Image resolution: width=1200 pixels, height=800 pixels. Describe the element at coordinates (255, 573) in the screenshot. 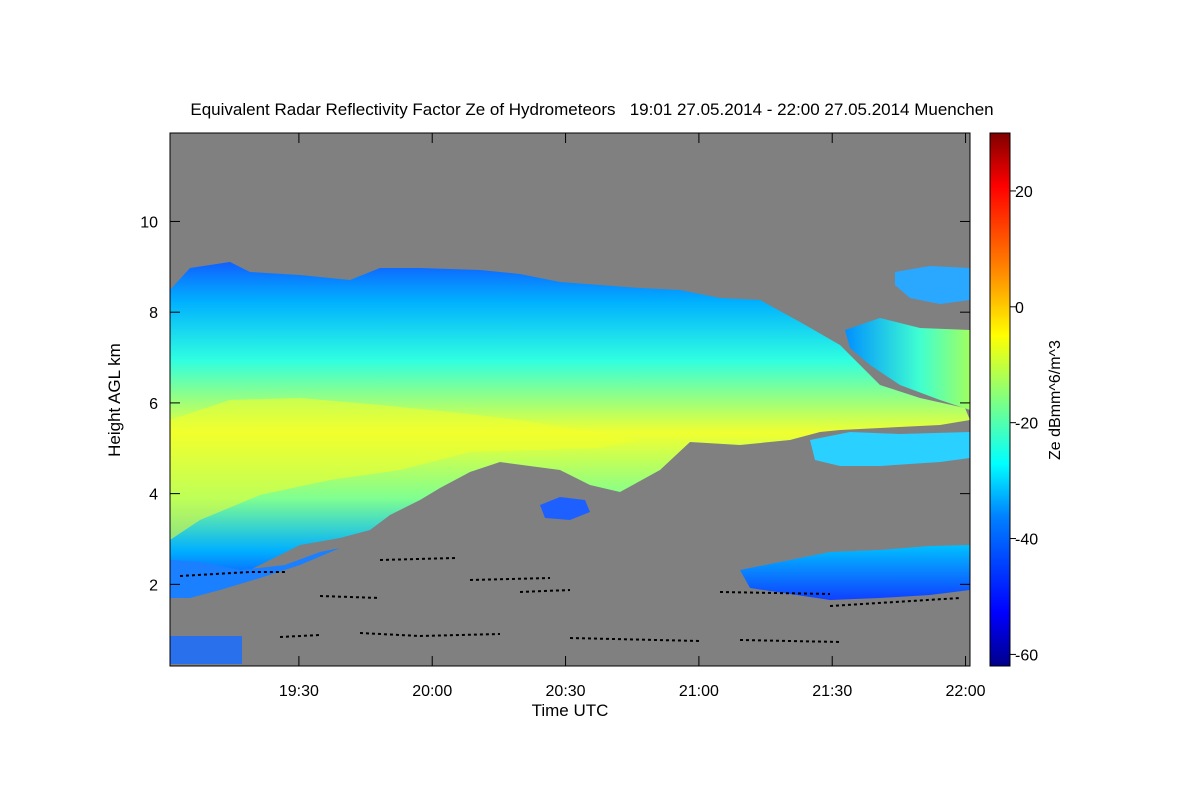

I see `lower-left-echoes` at that location.